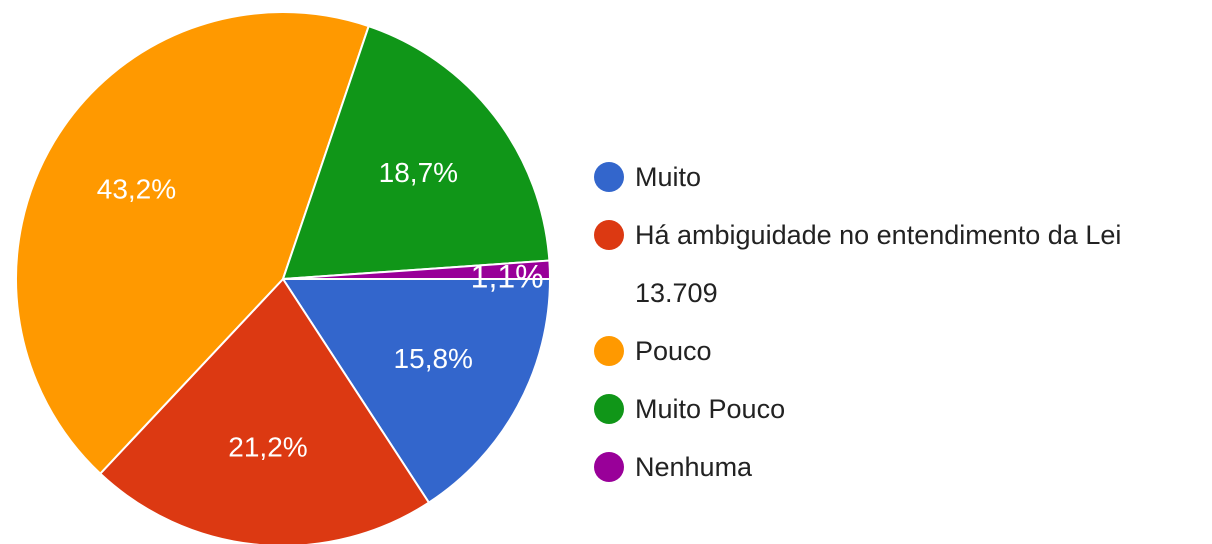 The image size is (1212, 544). Describe the element at coordinates (872, 409) in the screenshot. I see `legend-item: Muito Pouco` at that location.